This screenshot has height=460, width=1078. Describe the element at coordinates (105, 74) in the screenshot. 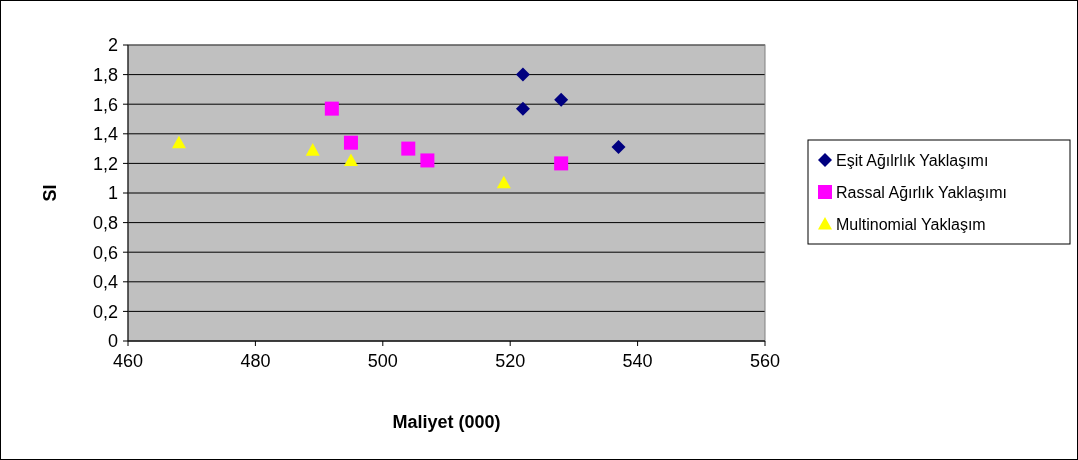

I see `y-tick-label: 1,8` at that location.